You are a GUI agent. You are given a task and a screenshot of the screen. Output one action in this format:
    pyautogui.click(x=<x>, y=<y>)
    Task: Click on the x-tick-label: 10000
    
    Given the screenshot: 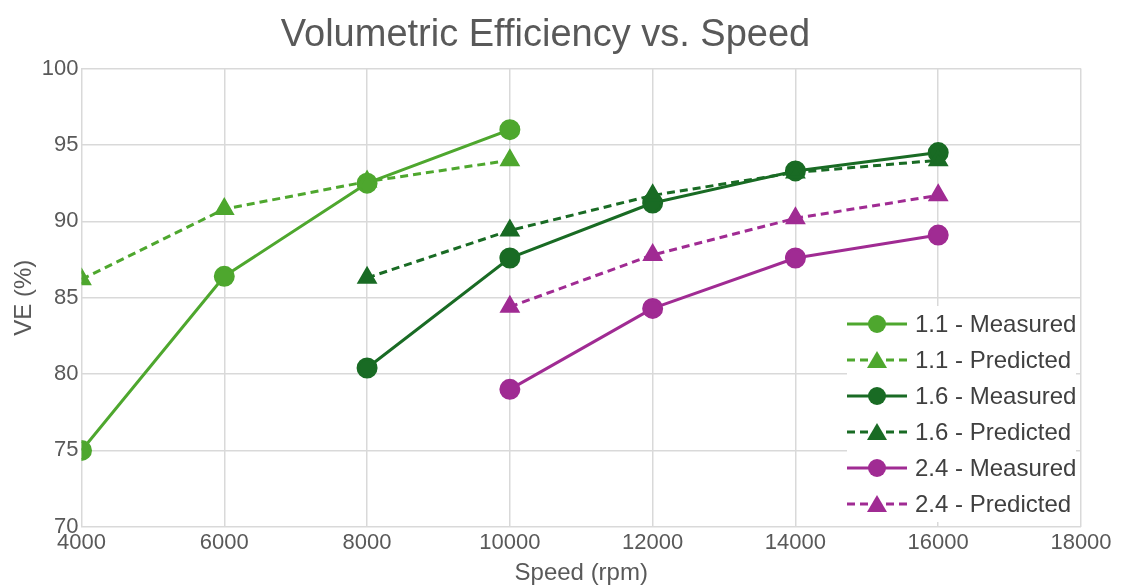 What is the action you would take?
    pyautogui.click(x=510, y=542)
    